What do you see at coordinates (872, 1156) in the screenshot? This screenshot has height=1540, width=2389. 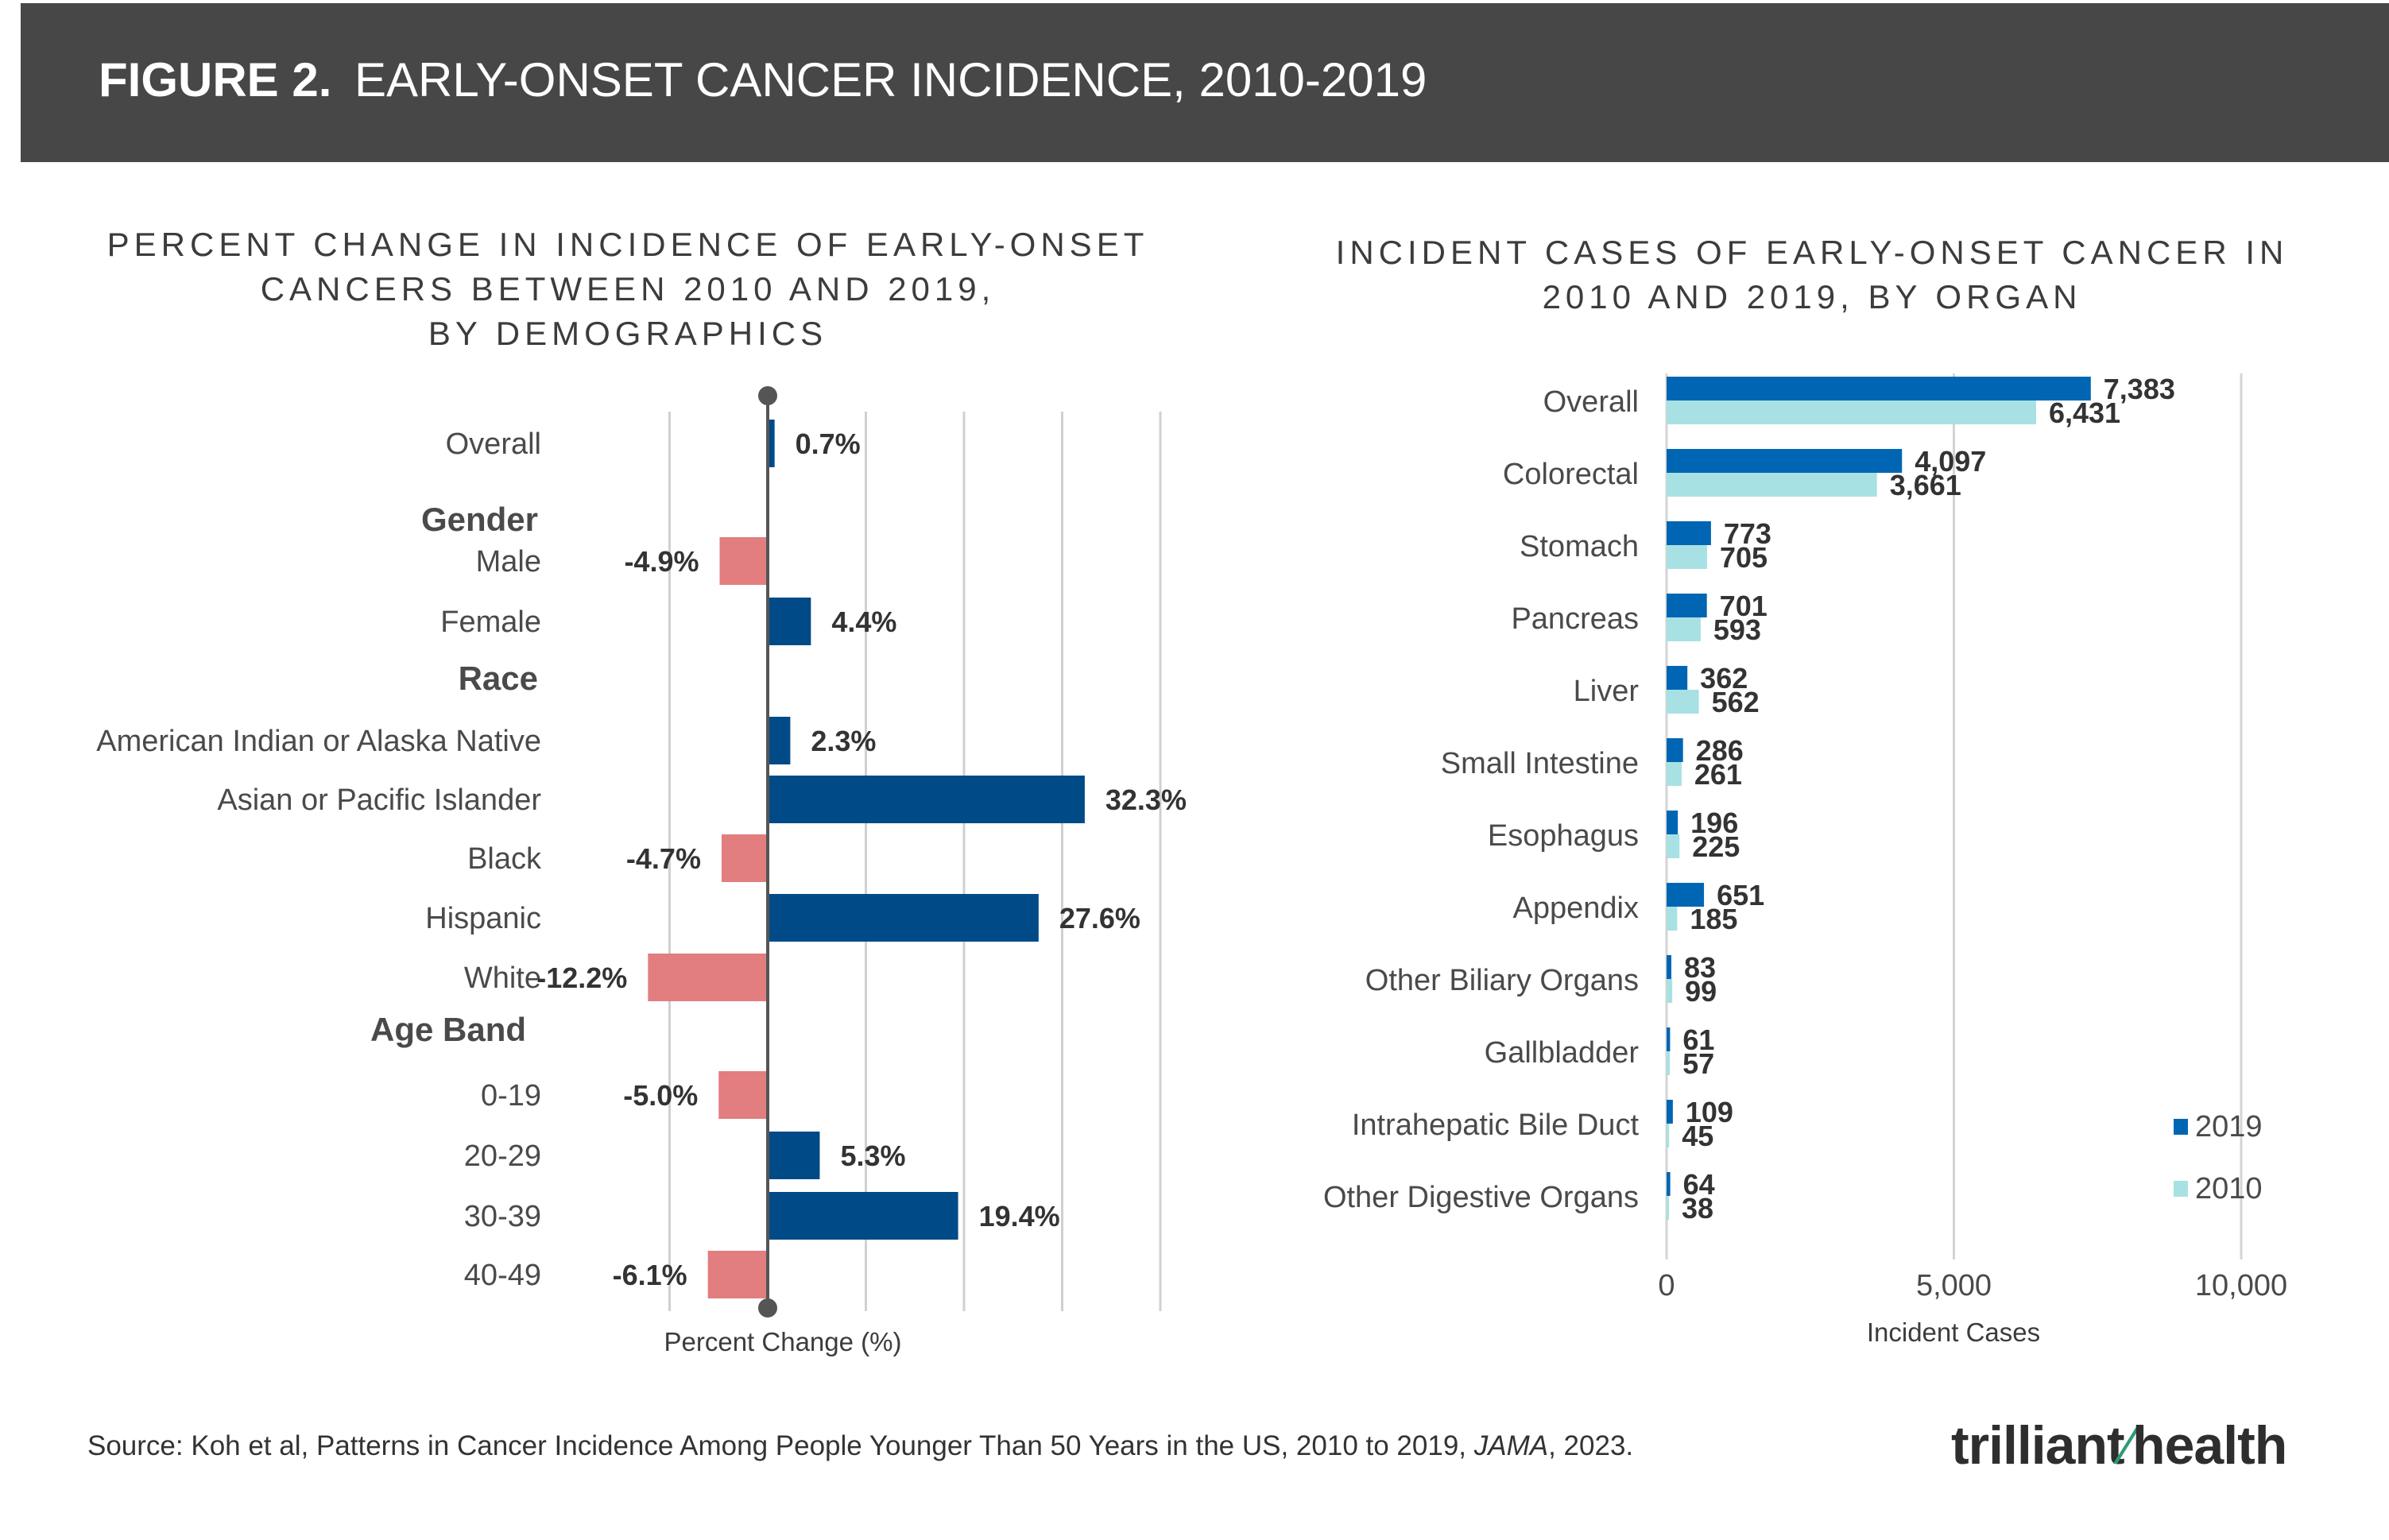 I see `data-label: 5.3%` at bounding box center [872, 1156].